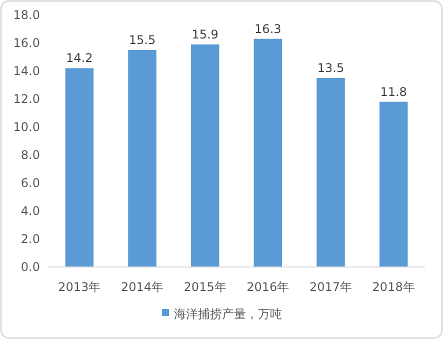 Image resolution: width=443 pixels, height=339 pixels. What do you see at coordinates (142, 287) in the screenshot?
I see `x-tick-label: 2014年` at bounding box center [142, 287].